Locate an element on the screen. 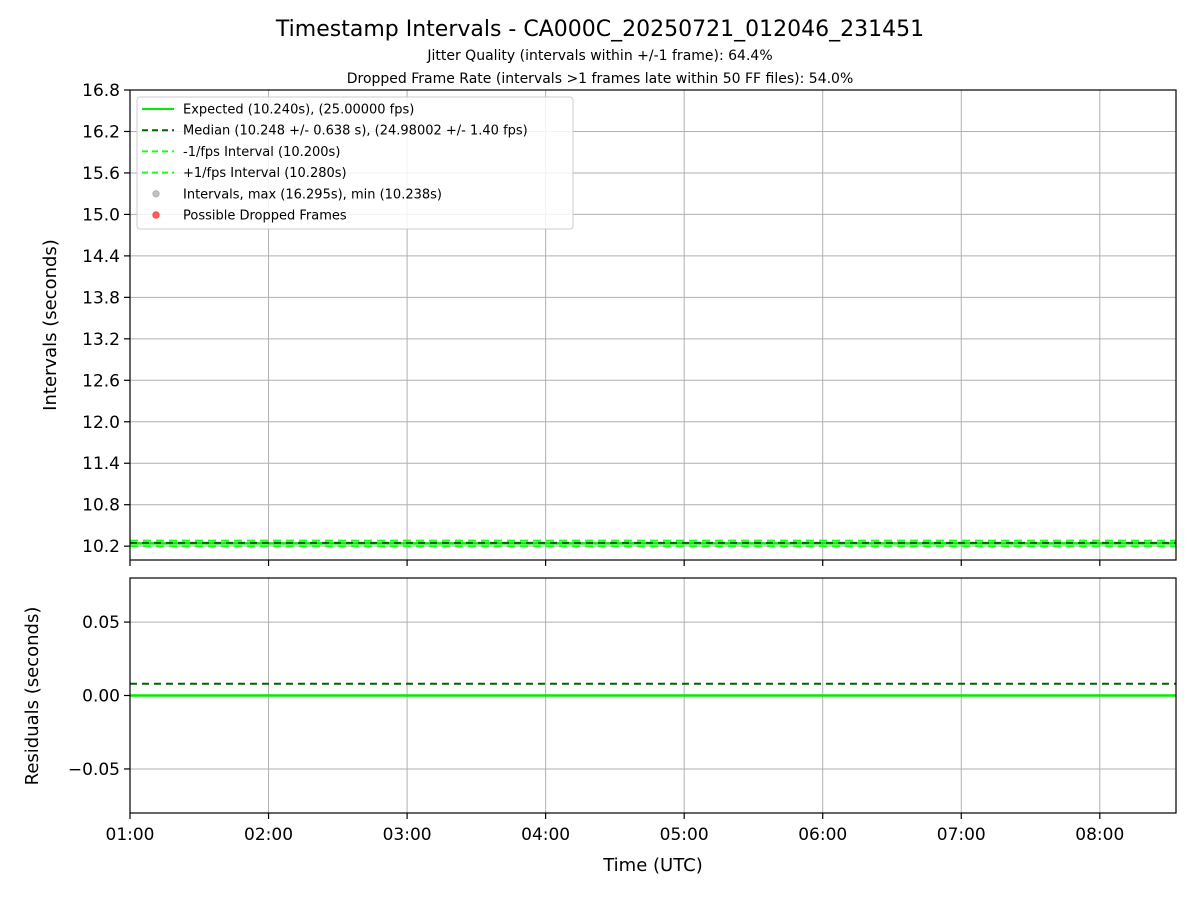 Image resolution: width=1200 pixels, height=900 pixels. intervals-ytick-label: 10.8 is located at coordinates (101, 506).